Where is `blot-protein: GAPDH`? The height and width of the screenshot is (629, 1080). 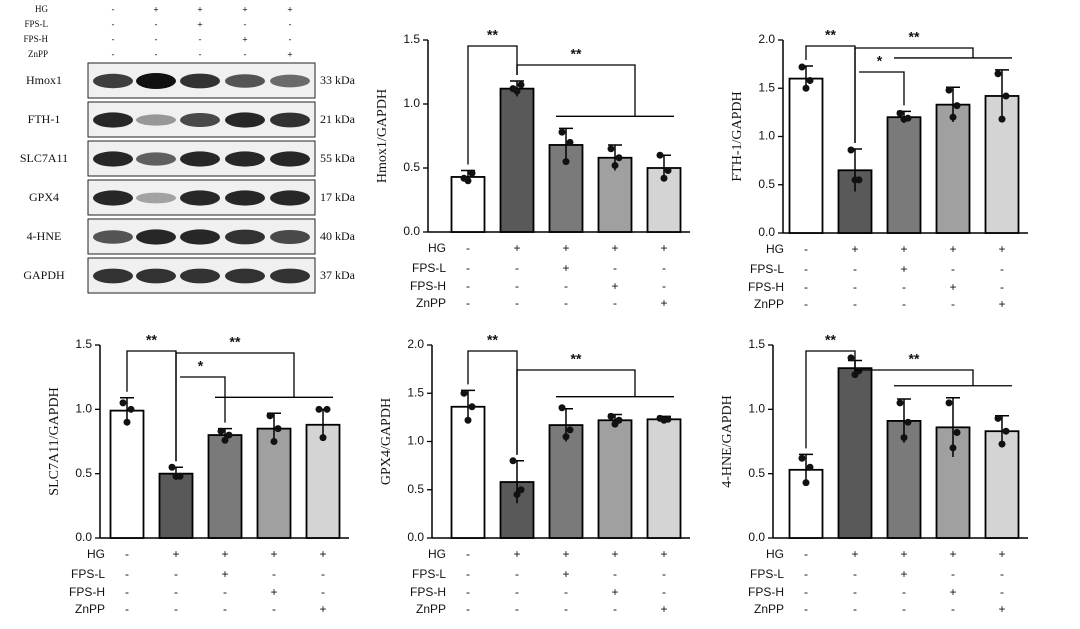 blot-protein: GAPDH is located at coordinates (44, 275).